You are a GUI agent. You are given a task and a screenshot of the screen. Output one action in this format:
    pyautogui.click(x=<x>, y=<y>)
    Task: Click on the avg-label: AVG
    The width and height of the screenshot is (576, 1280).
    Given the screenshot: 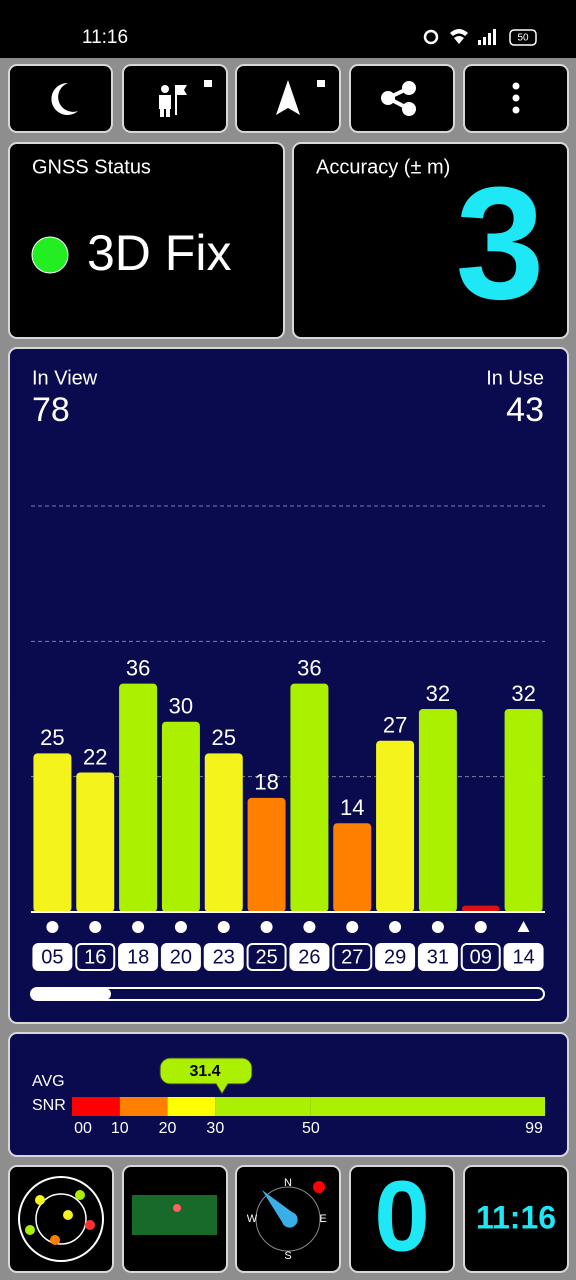 What is the action you would take?
    pyautogui.click(x=48, y=1081)
    